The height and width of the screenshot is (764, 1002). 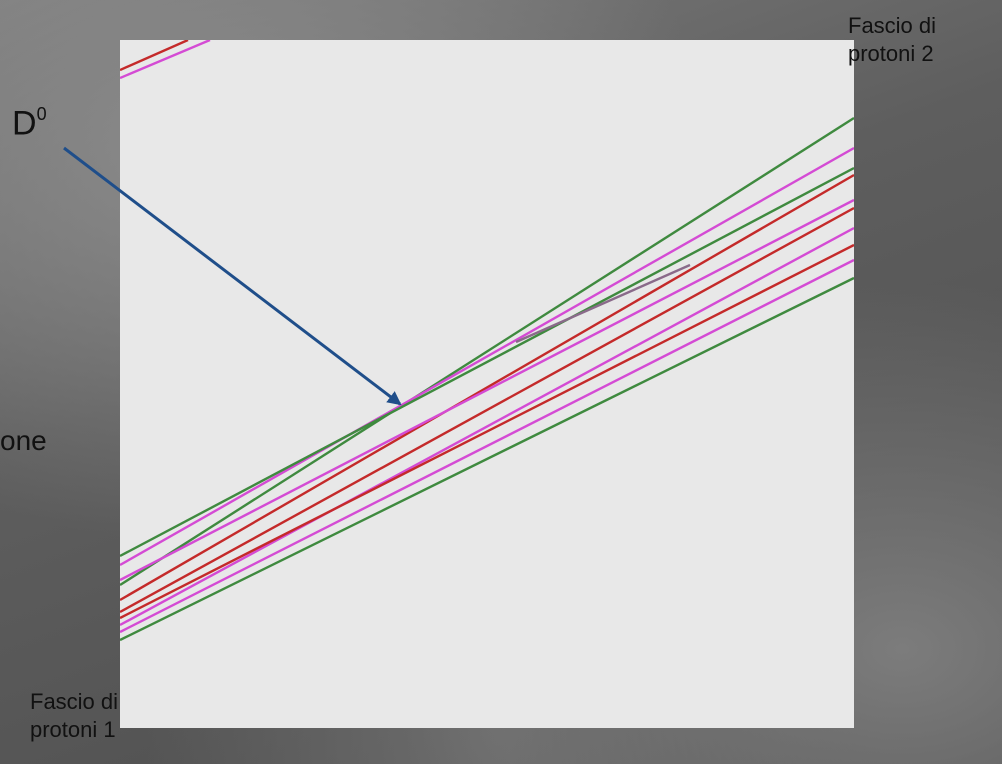 What do you see at coordinates (892, 25) in the screenshot?
I see `beam-2-label-line1: Fascio di` at bounding box center [892, 25].